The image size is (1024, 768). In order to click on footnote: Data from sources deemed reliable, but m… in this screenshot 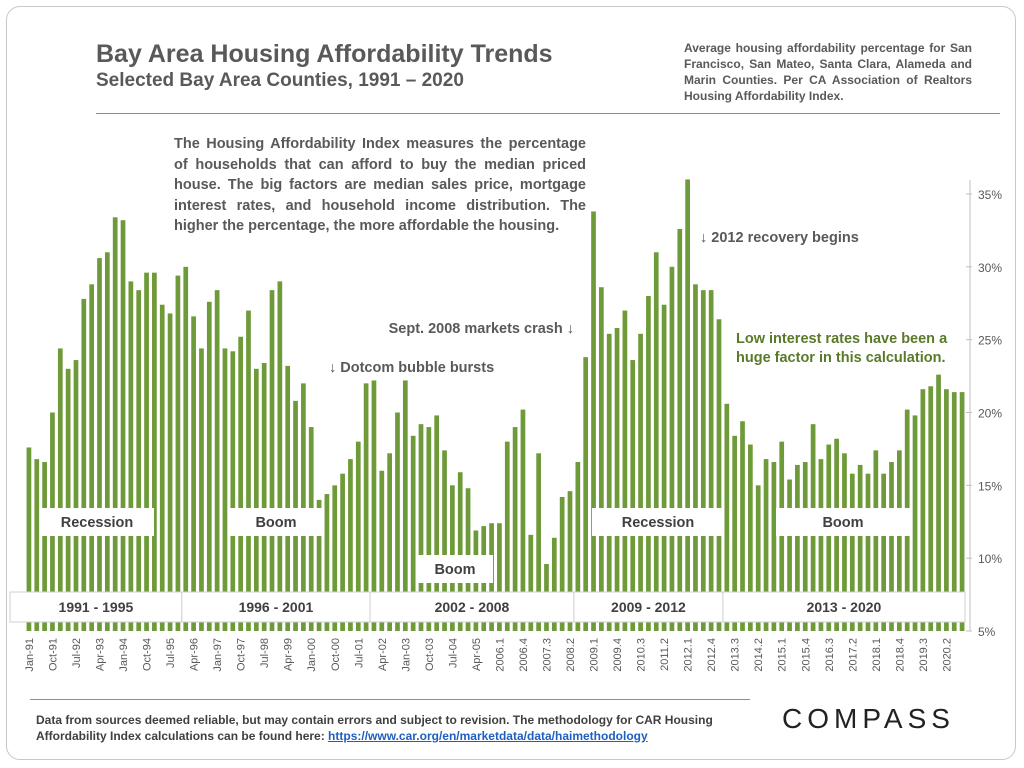, I will do `click(396, 728)`.